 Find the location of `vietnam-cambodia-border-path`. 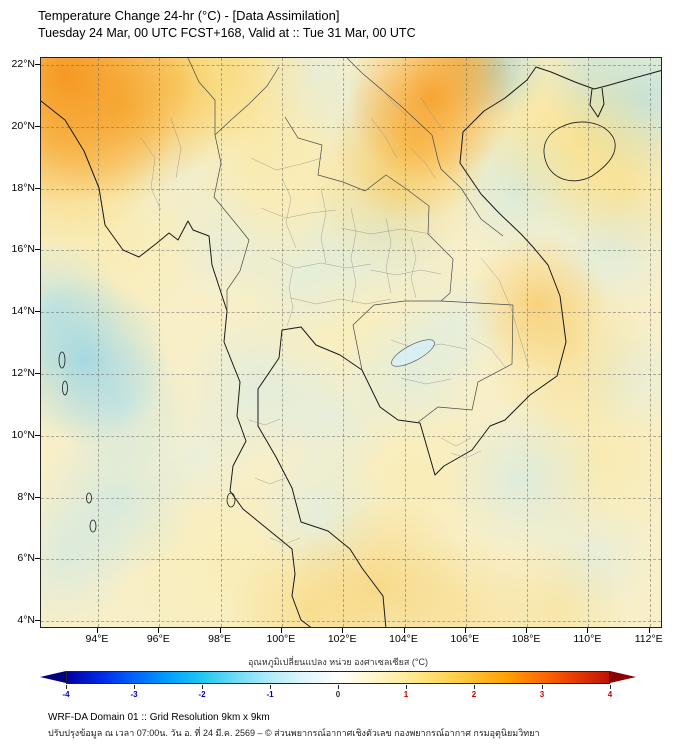

vietnam-cambodia-border-path is located at coordinates (465, 364).